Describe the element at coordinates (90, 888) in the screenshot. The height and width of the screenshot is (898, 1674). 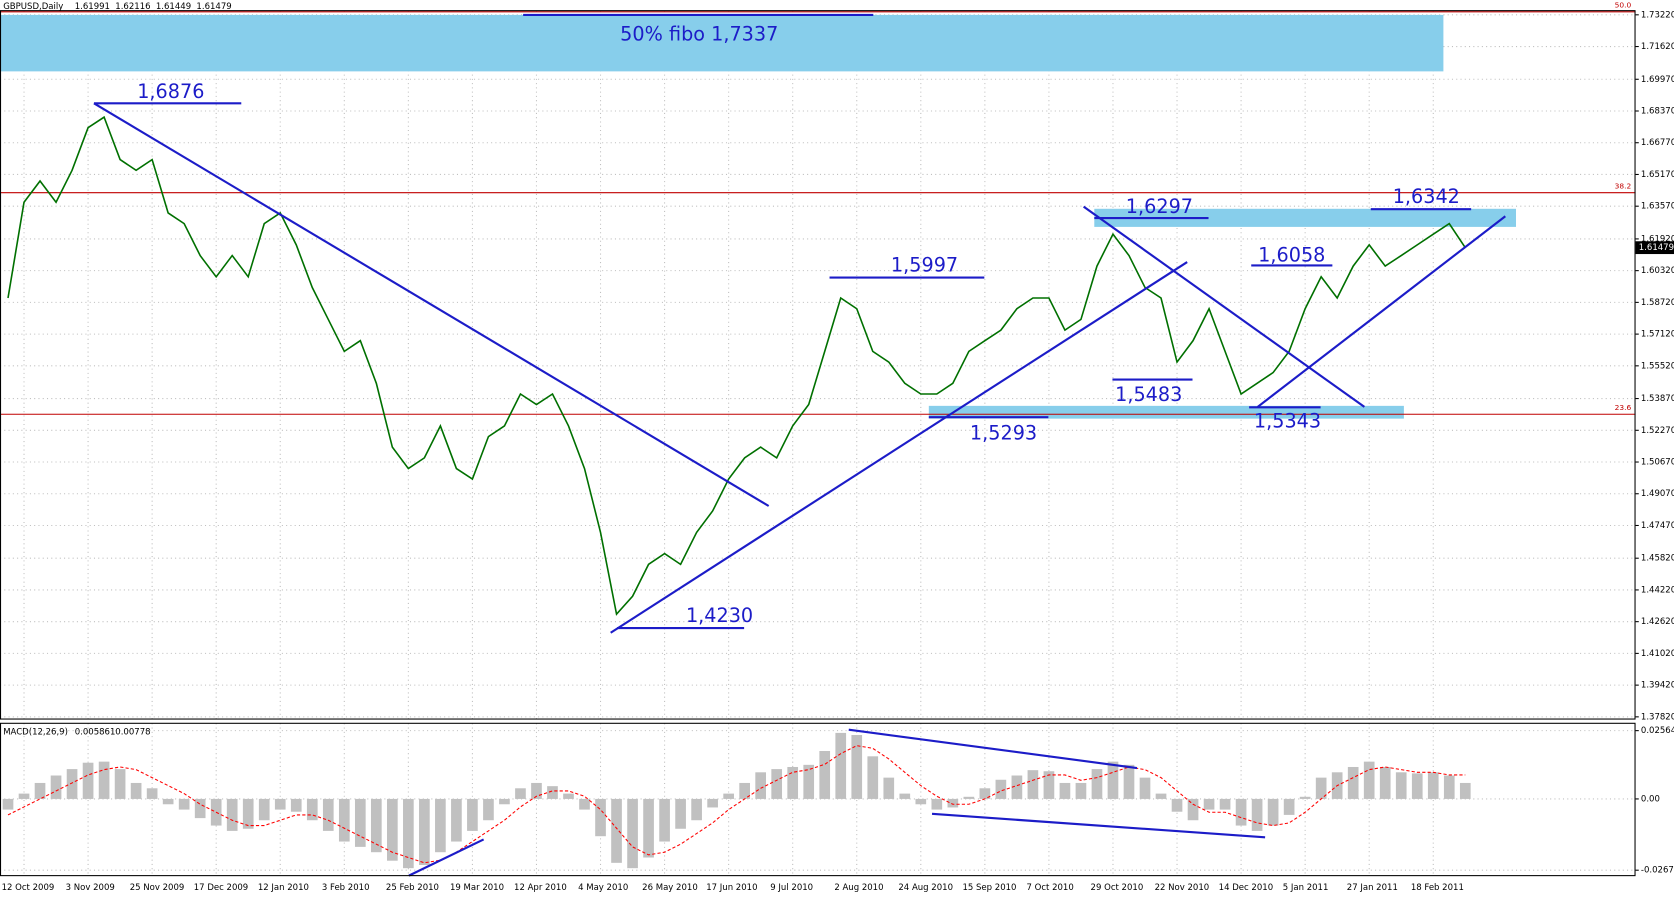
I see `x-tick-label: 3 Nov 2009` at that location.